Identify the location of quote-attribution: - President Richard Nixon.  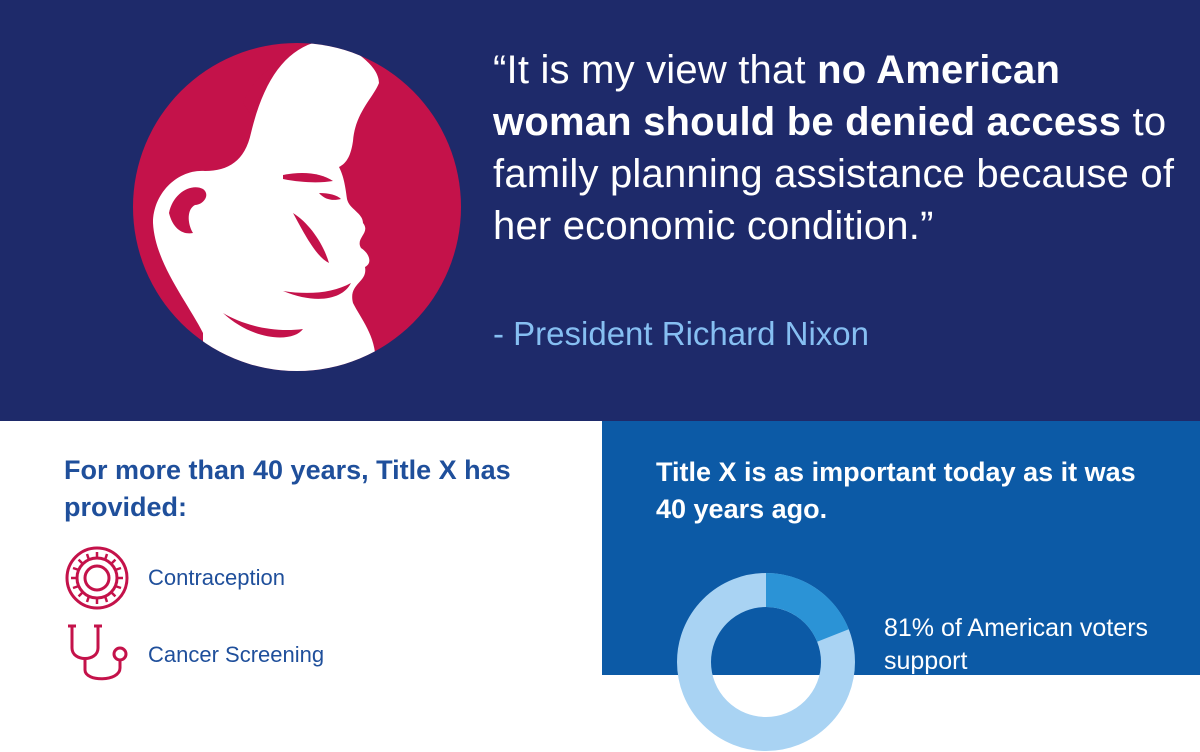
(681, 333).